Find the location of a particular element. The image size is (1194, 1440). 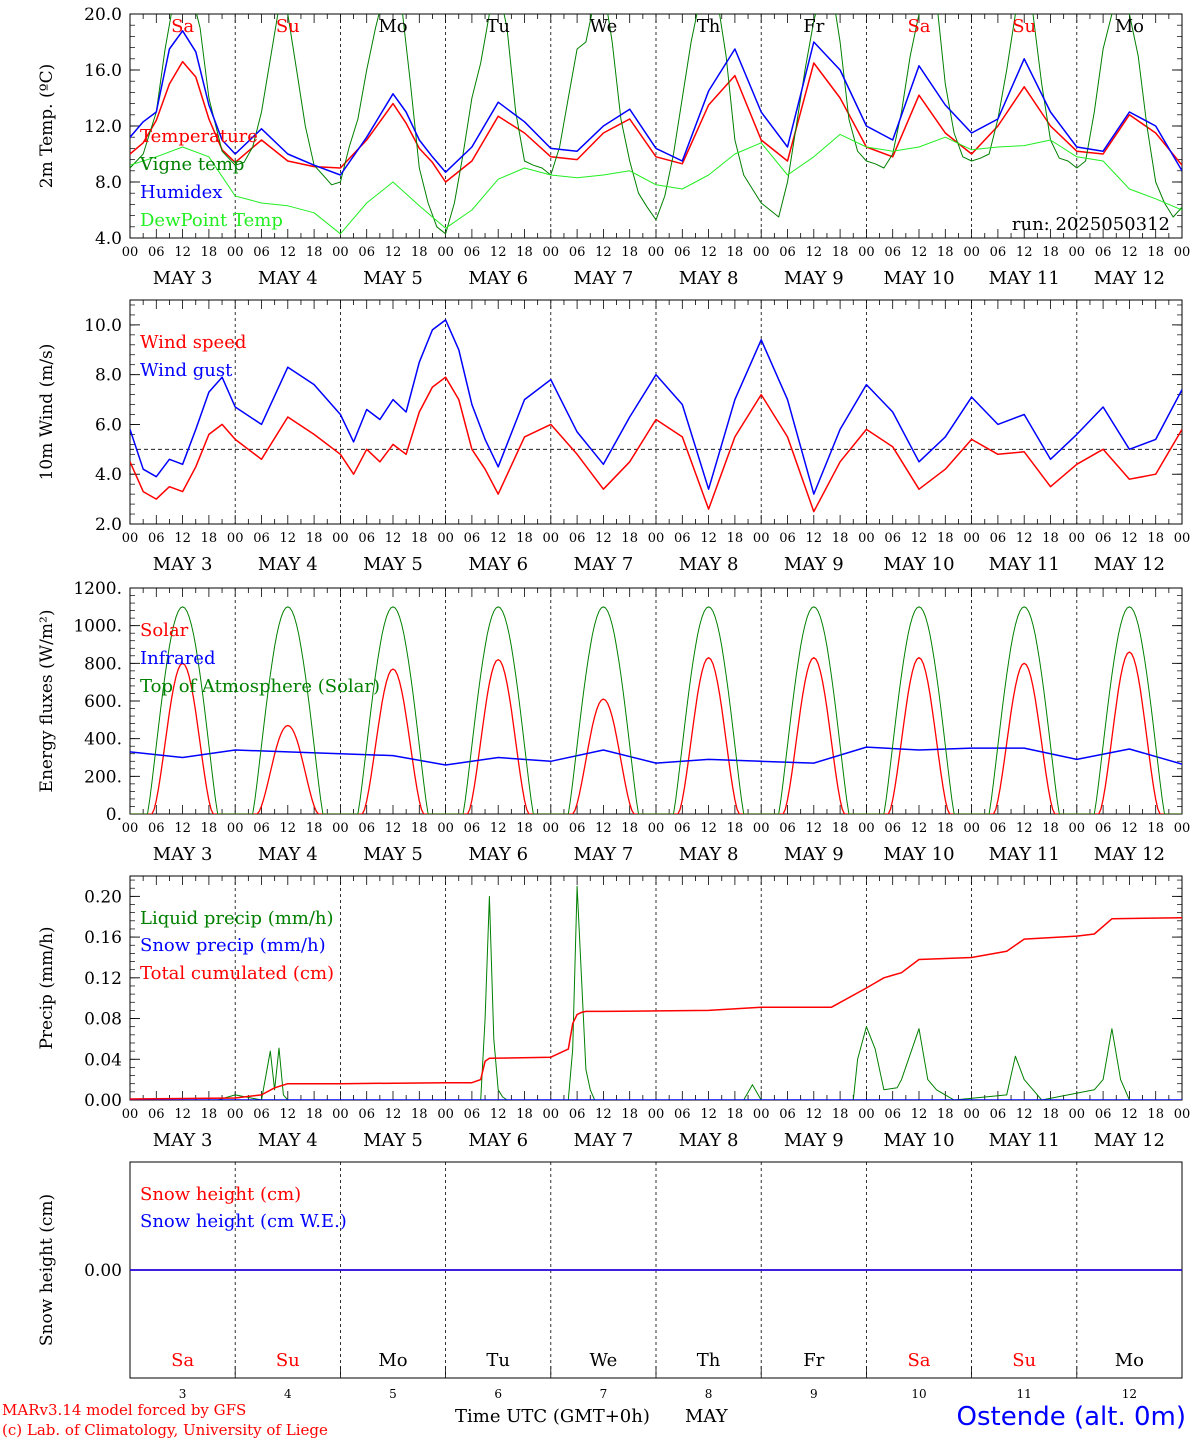

weekday-label-bottom: Sa is located at coordinates (918, 1360).